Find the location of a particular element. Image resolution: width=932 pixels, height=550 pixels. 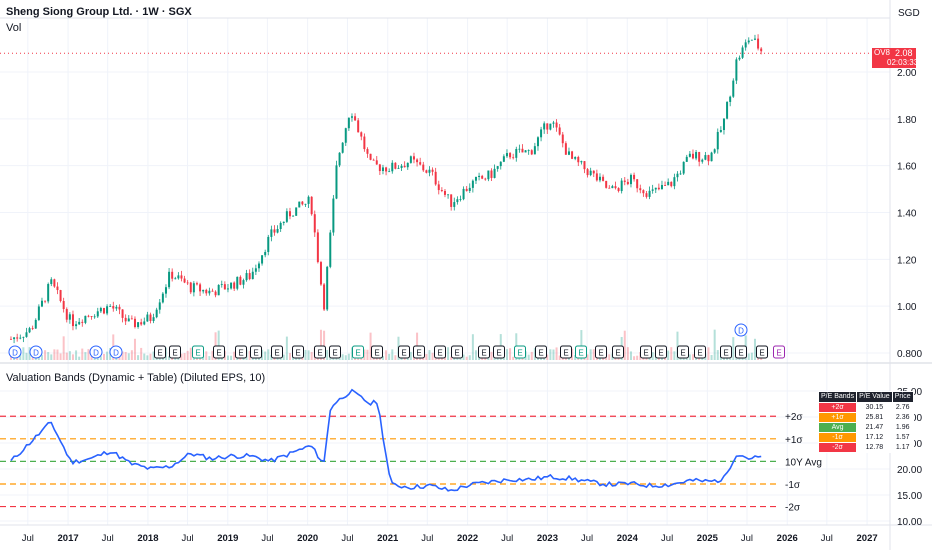

event-markers: D D D D E E E E E E E E E E E E E E E E E E E E E E E E E E E E E E E E D is located at coordinates (396, 341).